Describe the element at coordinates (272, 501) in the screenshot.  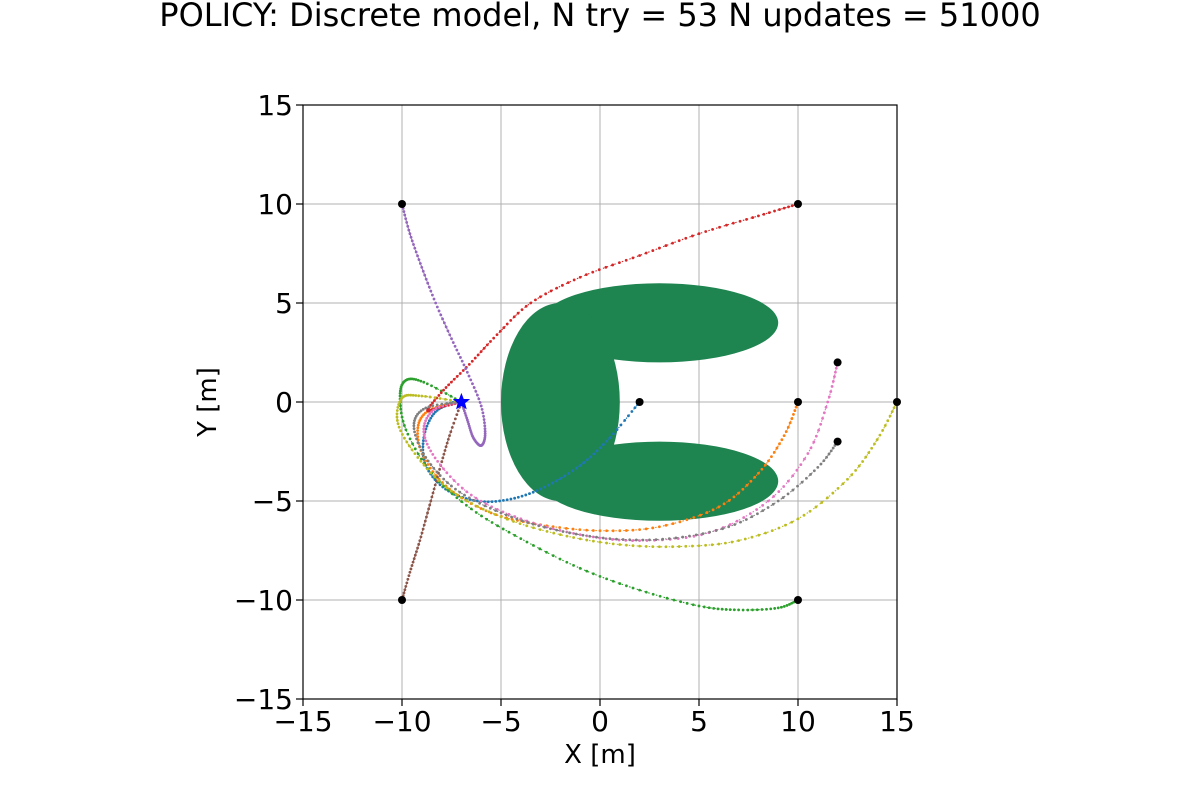
I see `y-tick-label: −5` at that location.